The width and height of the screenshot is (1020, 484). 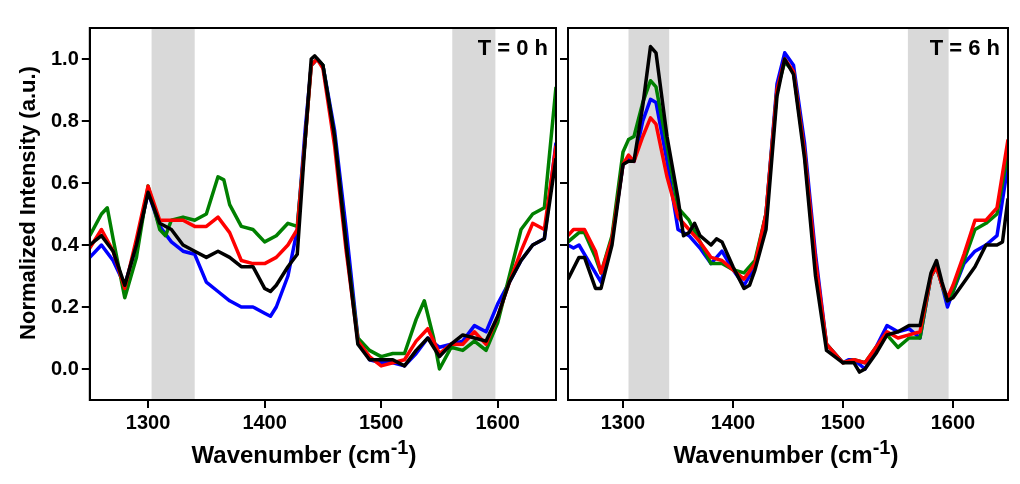 What do you see at coordinates (64, 367) in the screenshot?
I see `y-tick-label: 0.0` at bounding box center [64, 367].